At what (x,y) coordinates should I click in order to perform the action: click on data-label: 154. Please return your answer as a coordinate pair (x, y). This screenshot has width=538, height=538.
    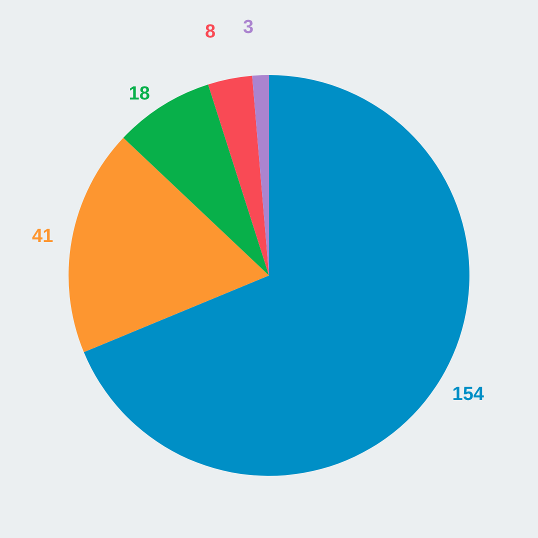
    Looking at the image, I should click on (468, 395).